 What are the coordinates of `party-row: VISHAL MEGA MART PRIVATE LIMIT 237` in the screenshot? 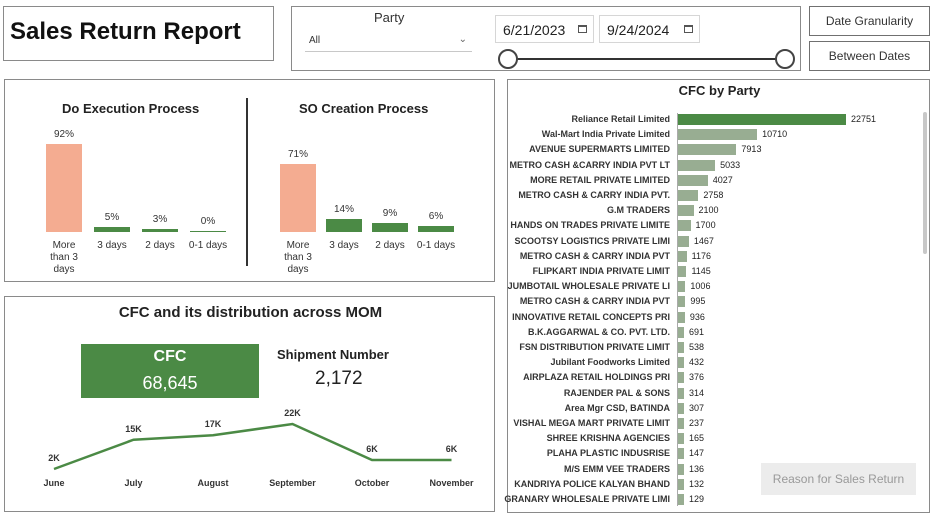 It's located at (713, 423).